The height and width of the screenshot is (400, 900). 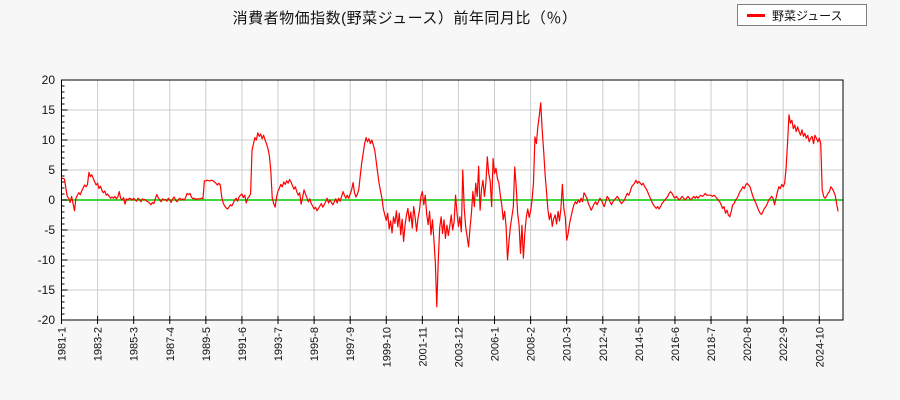 What do you see at coordinates (756, 15) in the screenshot?
I see `legend-line-swatch` at bounding box center [756, 15].